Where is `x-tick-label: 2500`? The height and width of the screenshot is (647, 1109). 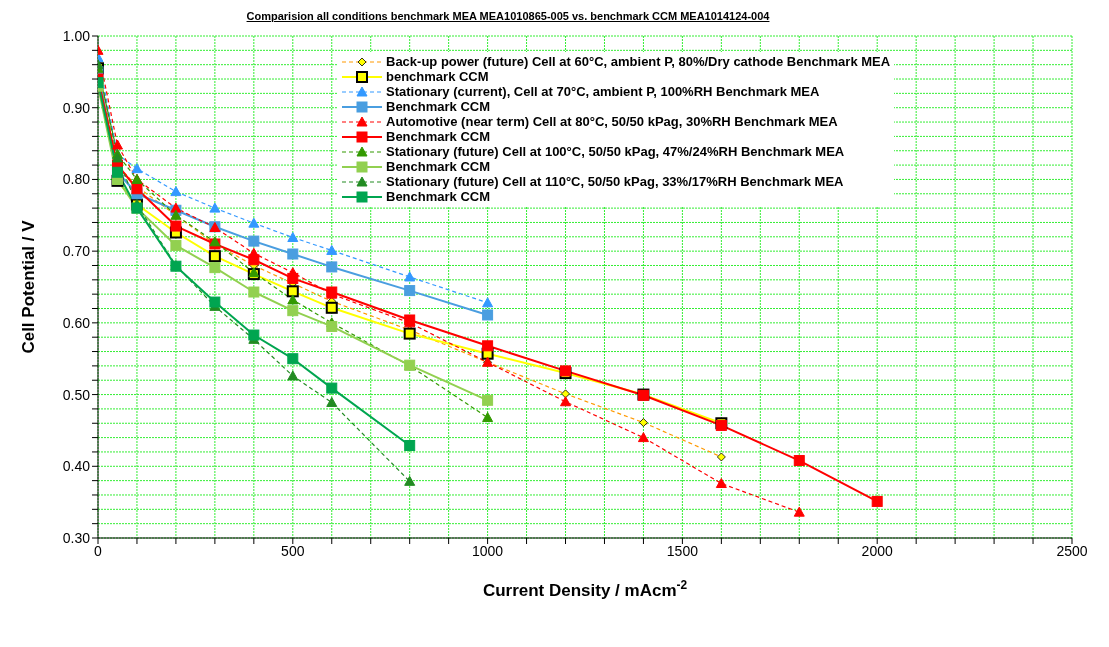
x-tick-label: 2500 is located at coordinates (1072, 550).